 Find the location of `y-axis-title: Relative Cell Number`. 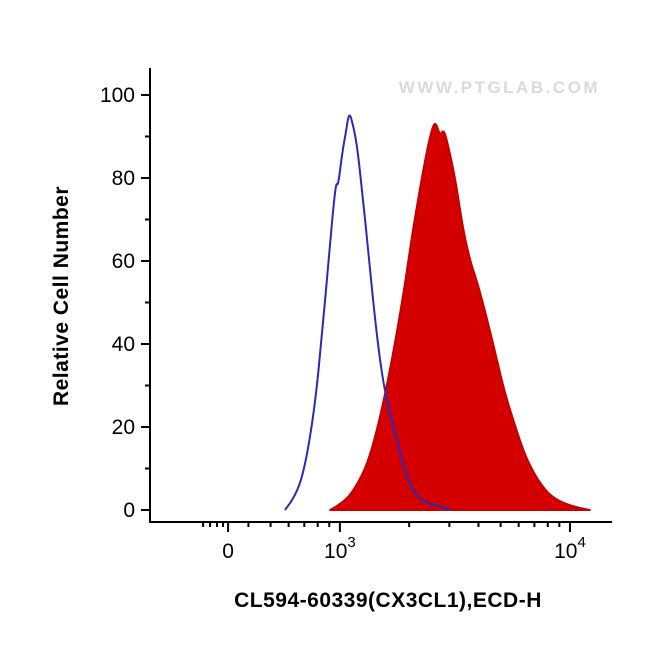

y-axis-title: Relative Cell Number is located at coordinates (61, 296).